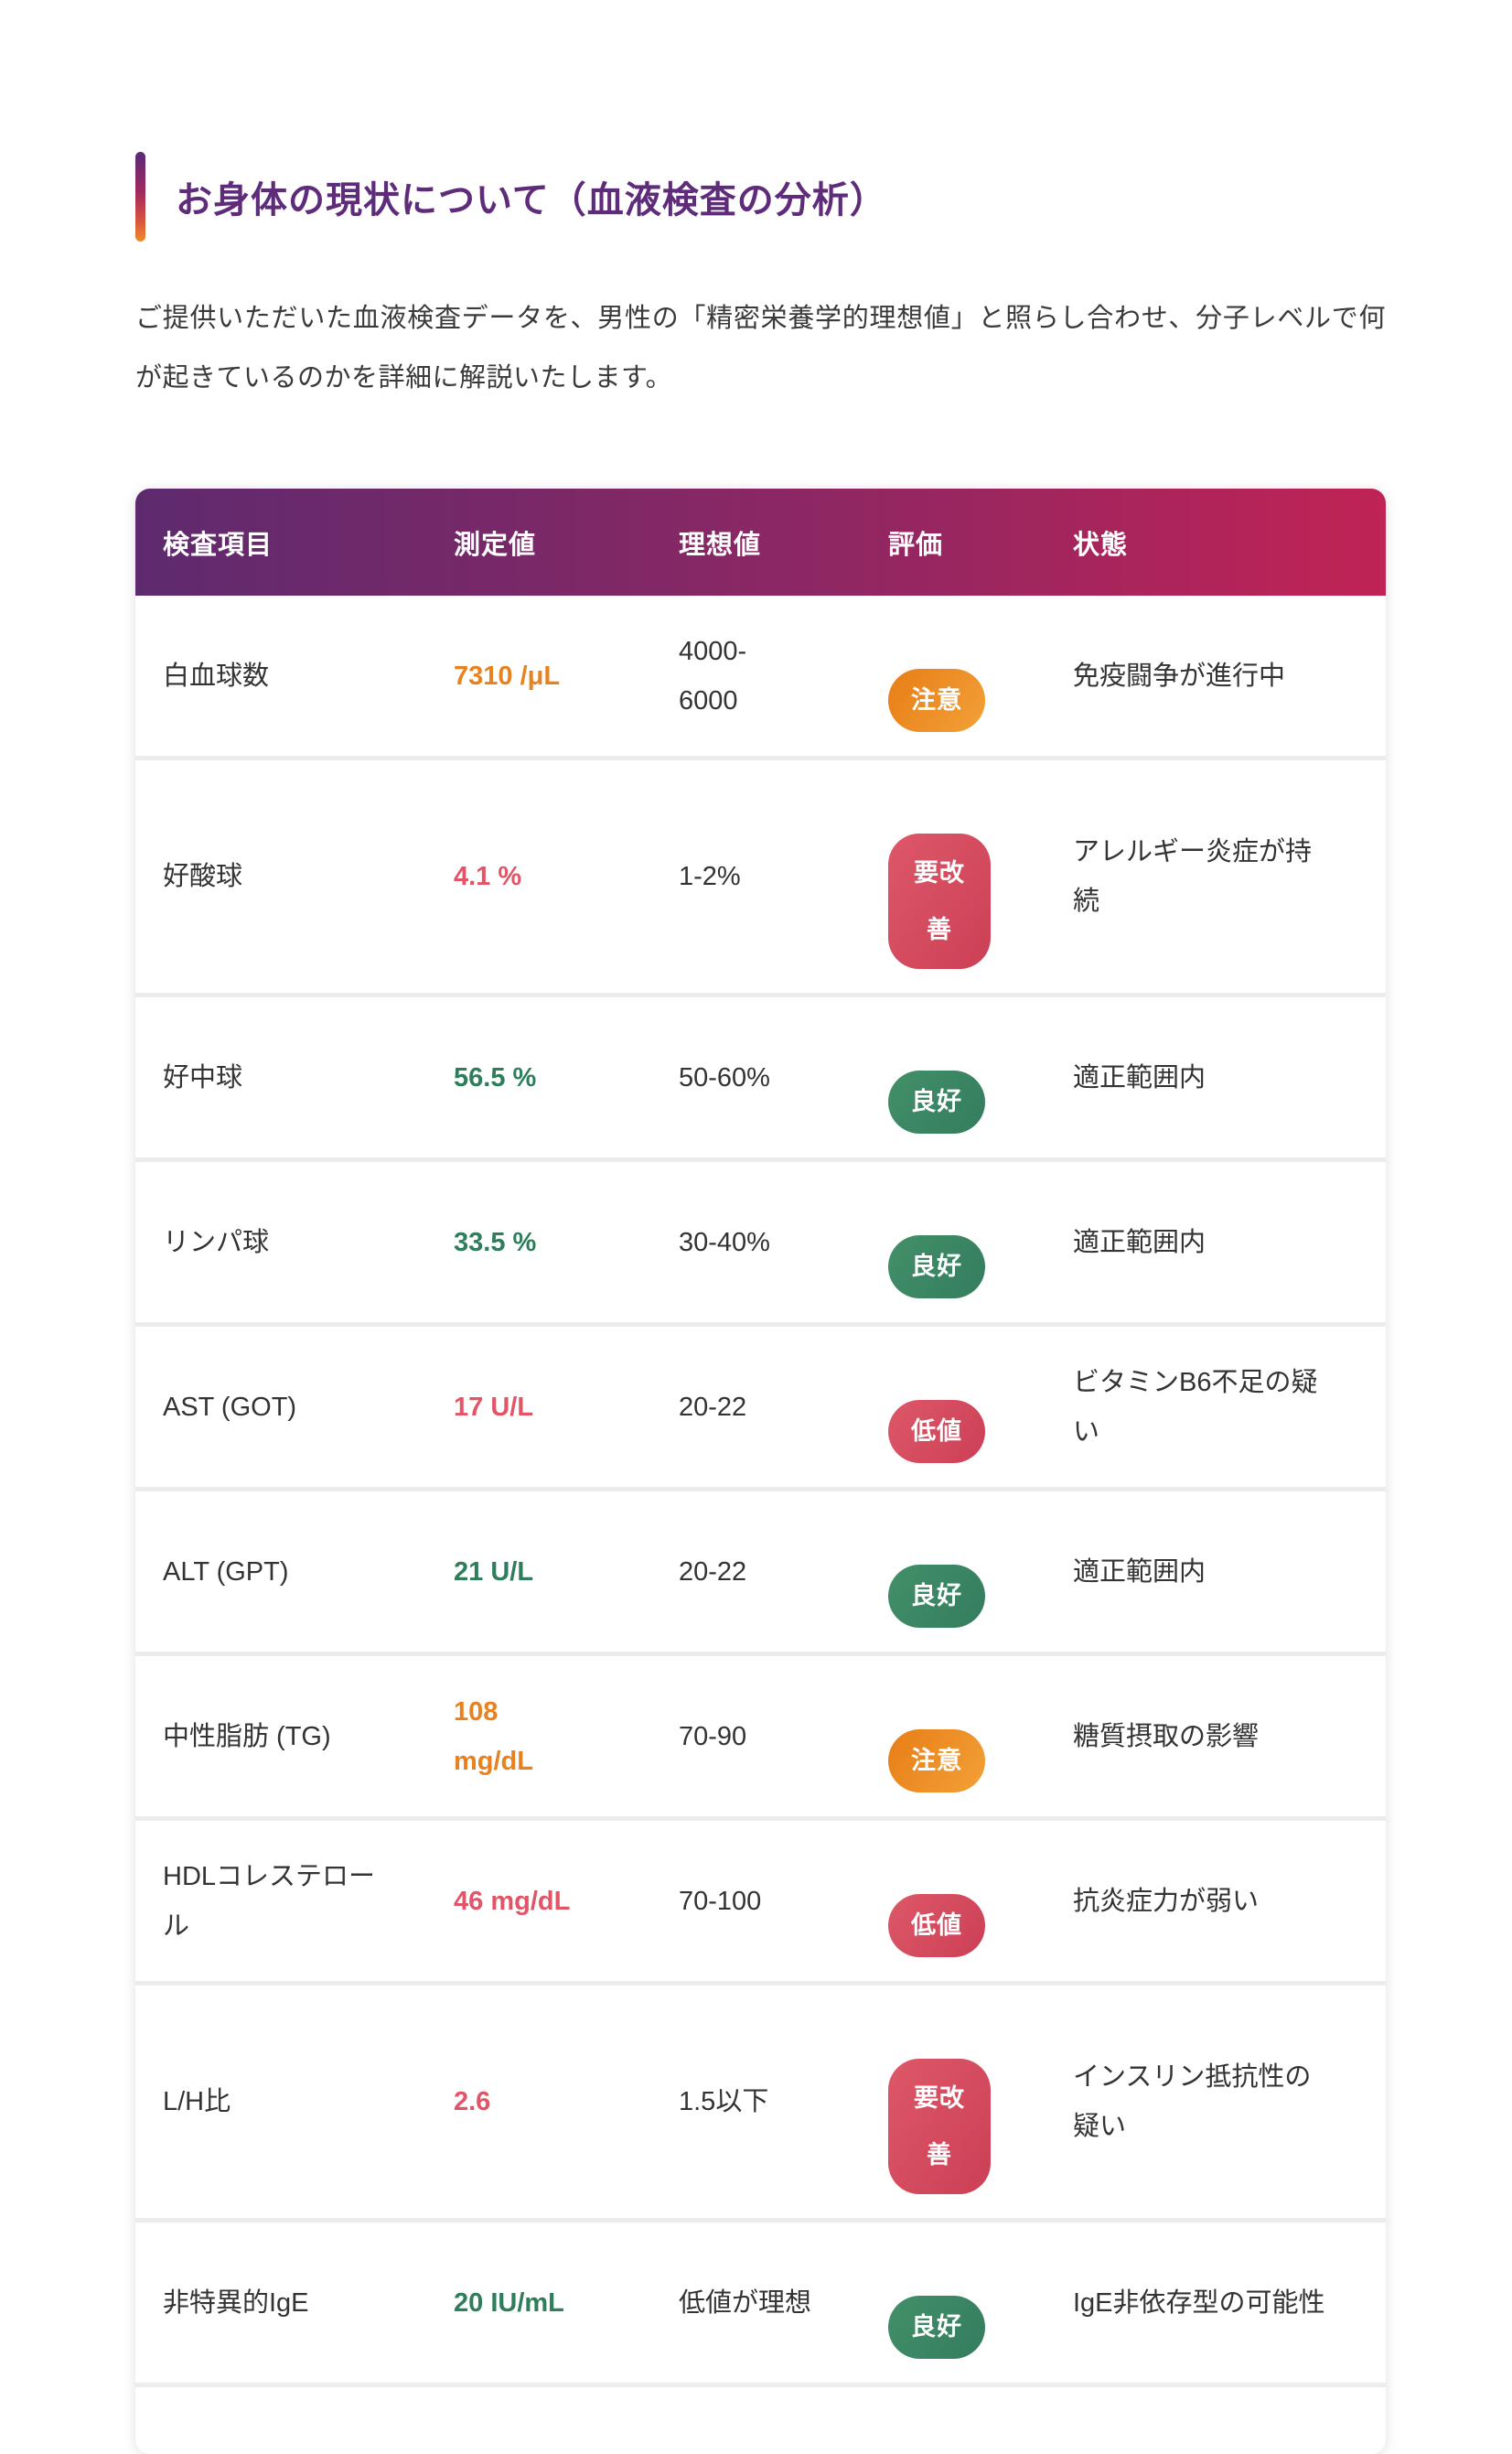 The height and width of the screenshot is (2454, 1512). I want to click on table-row: 好中球 56.5 % 50-60% 良好 適正範囲内, so click(760, 1075).